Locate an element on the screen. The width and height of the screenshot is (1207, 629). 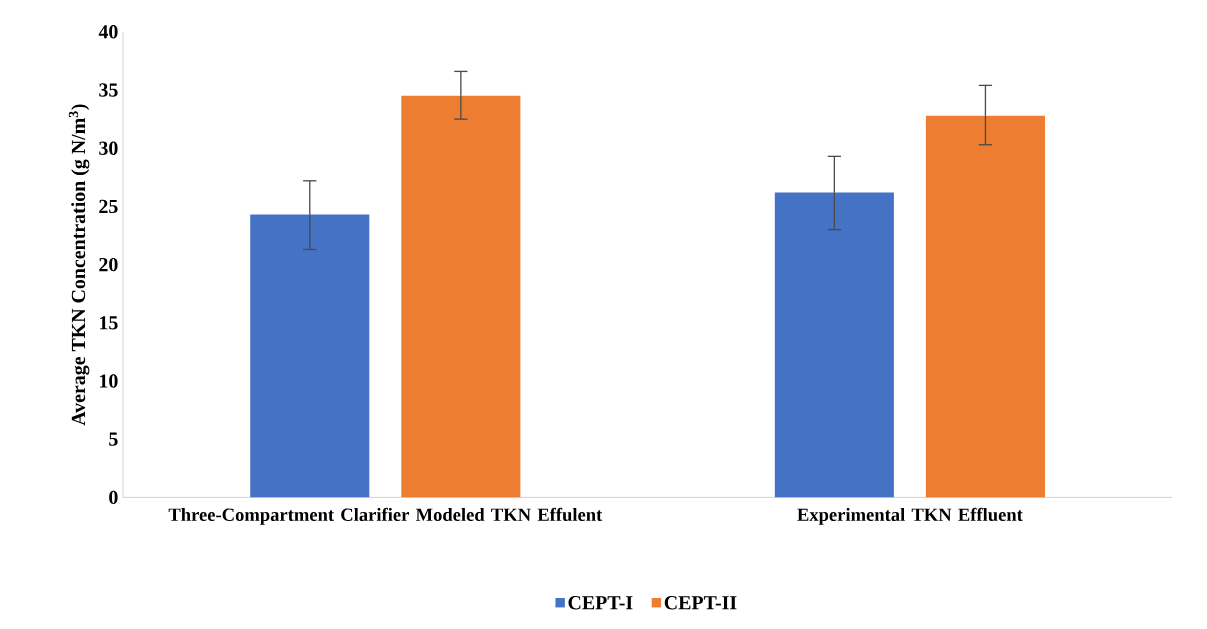
y-tick-label: 35 is located at coordinates (108, 90).